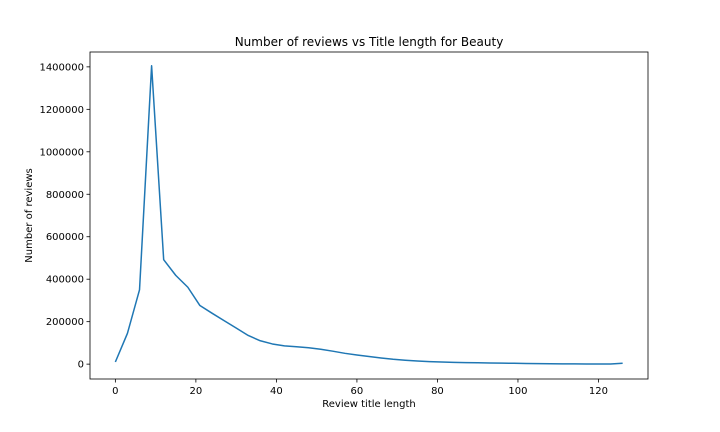  Describe the element at coordinates (65, 237) in the screenshot. I see `y-tick-label: 600000` at that location.